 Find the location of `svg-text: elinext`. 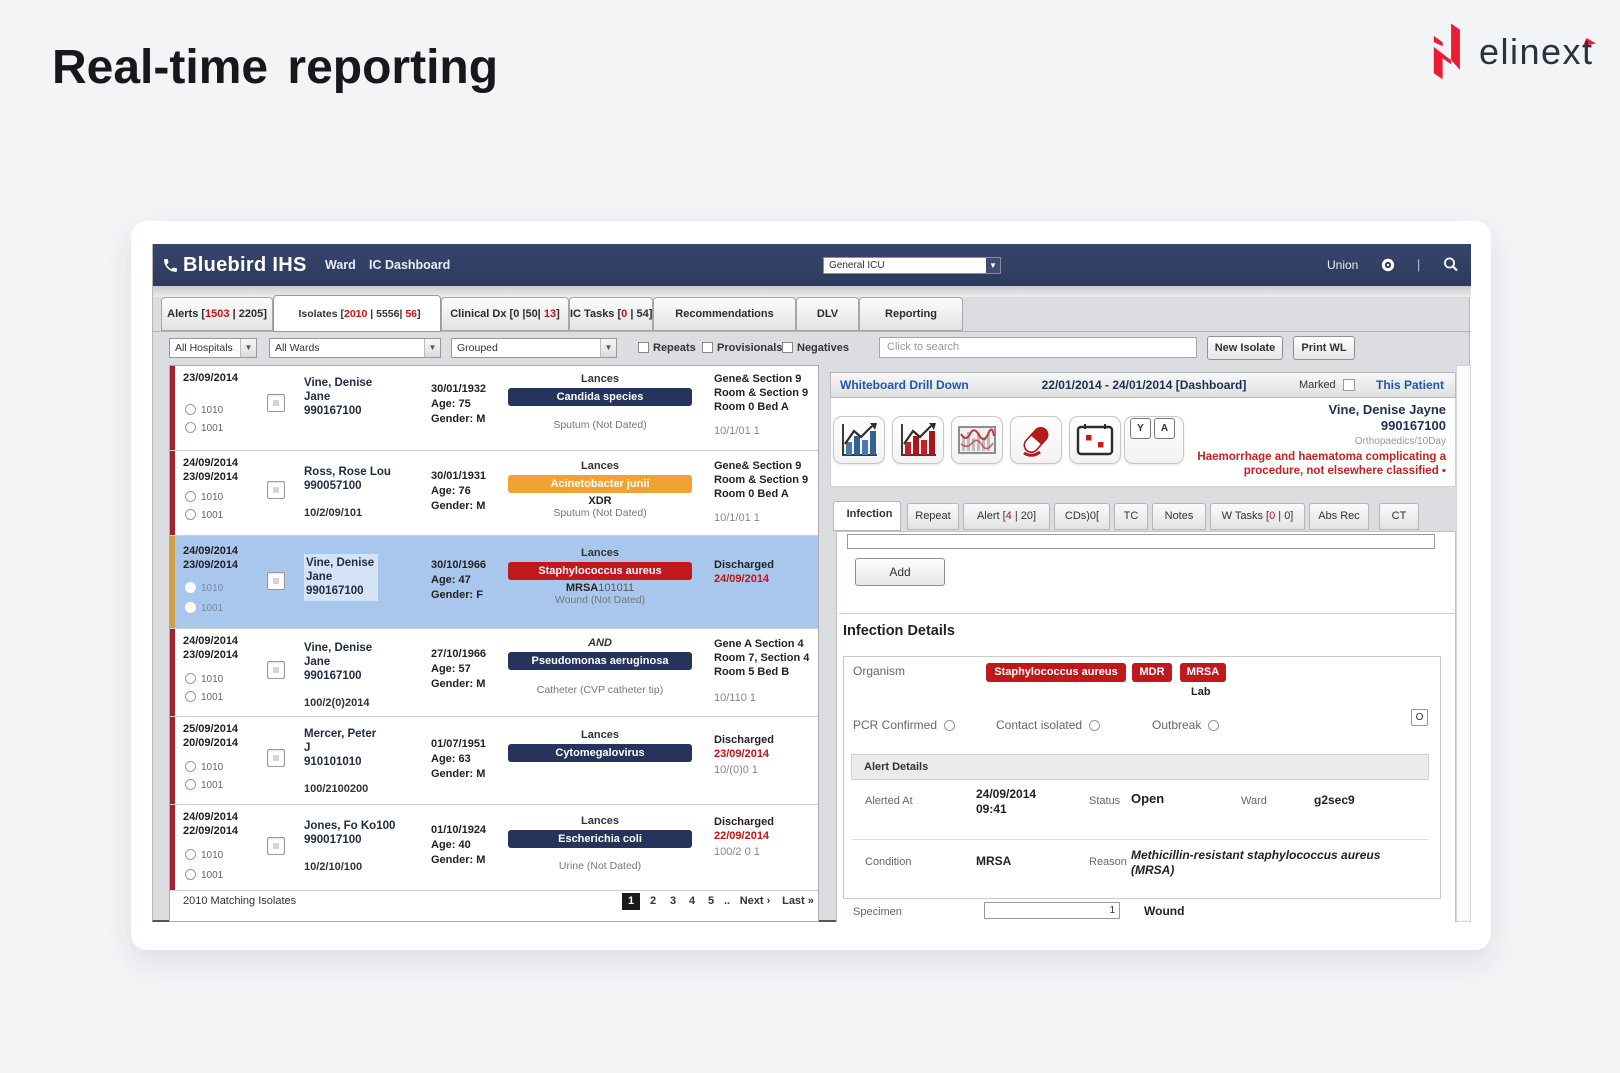

svg-text: elinext is located at coordinates (1536, 51).